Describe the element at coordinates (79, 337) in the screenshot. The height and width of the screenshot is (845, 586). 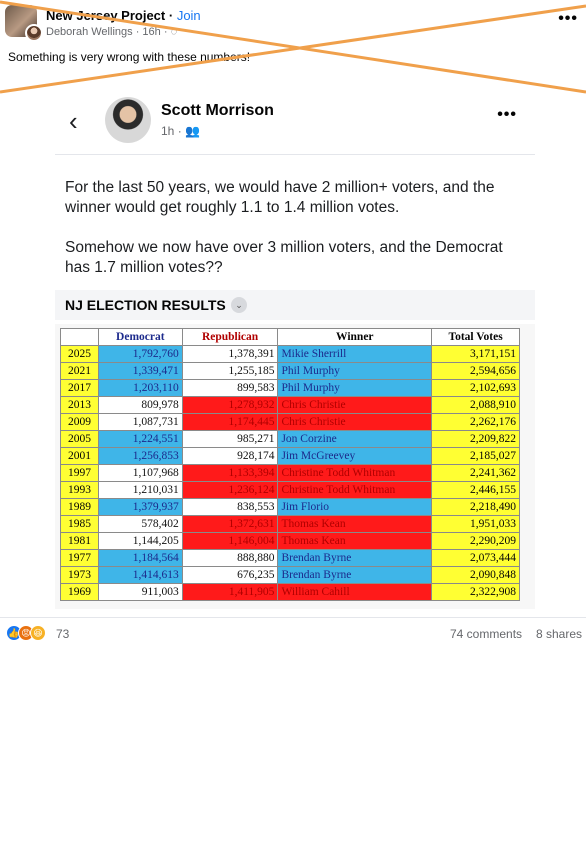
I see `header-year` at that location.